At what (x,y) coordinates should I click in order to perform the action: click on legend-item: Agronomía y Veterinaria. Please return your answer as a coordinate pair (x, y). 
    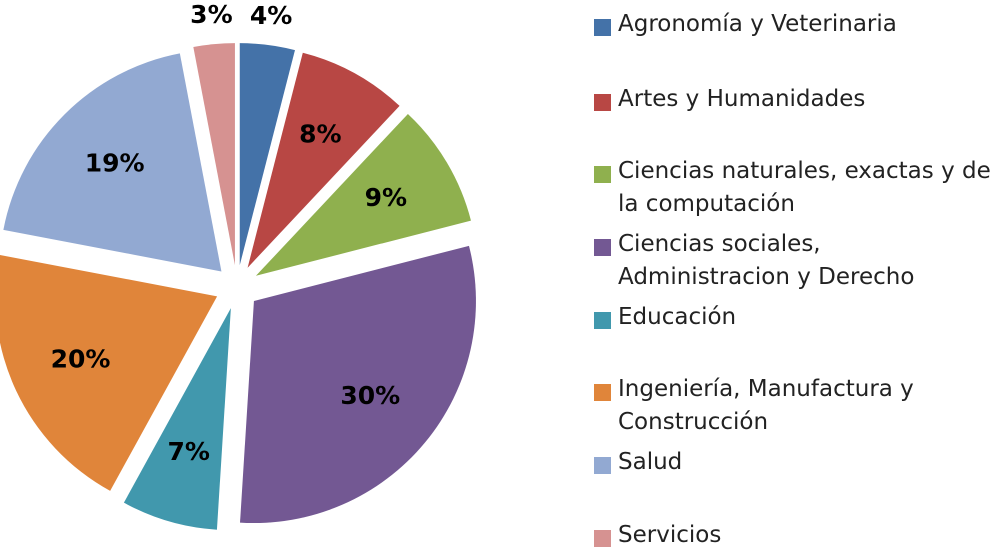
    Looking at the image, I should click on (792, 24).